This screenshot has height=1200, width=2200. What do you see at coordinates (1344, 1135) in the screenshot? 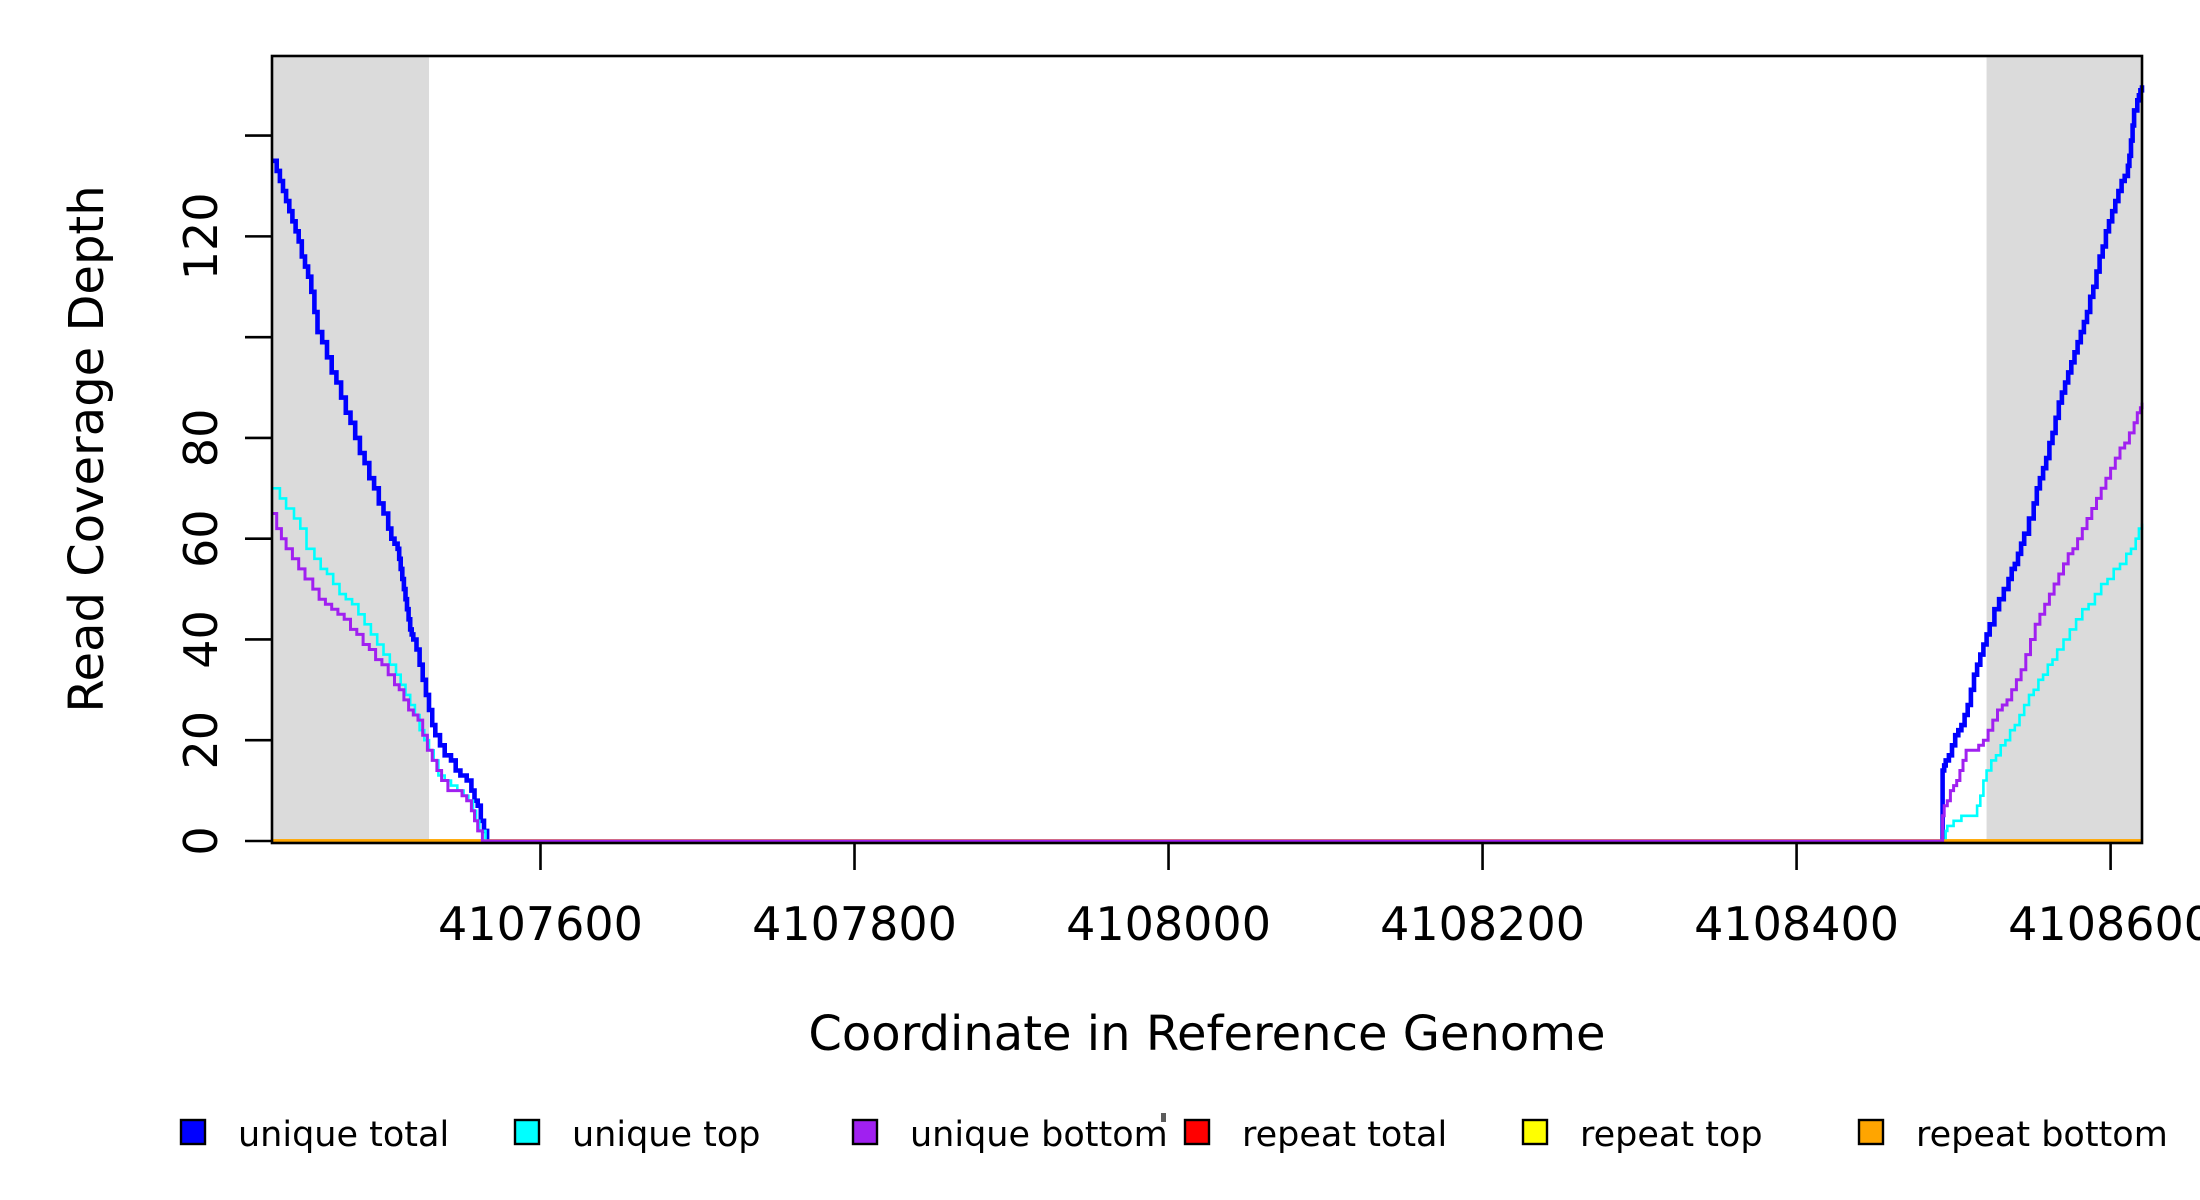
I see `legend-label-repeat-total: repeat total` at bounding box center [1344, 1135].